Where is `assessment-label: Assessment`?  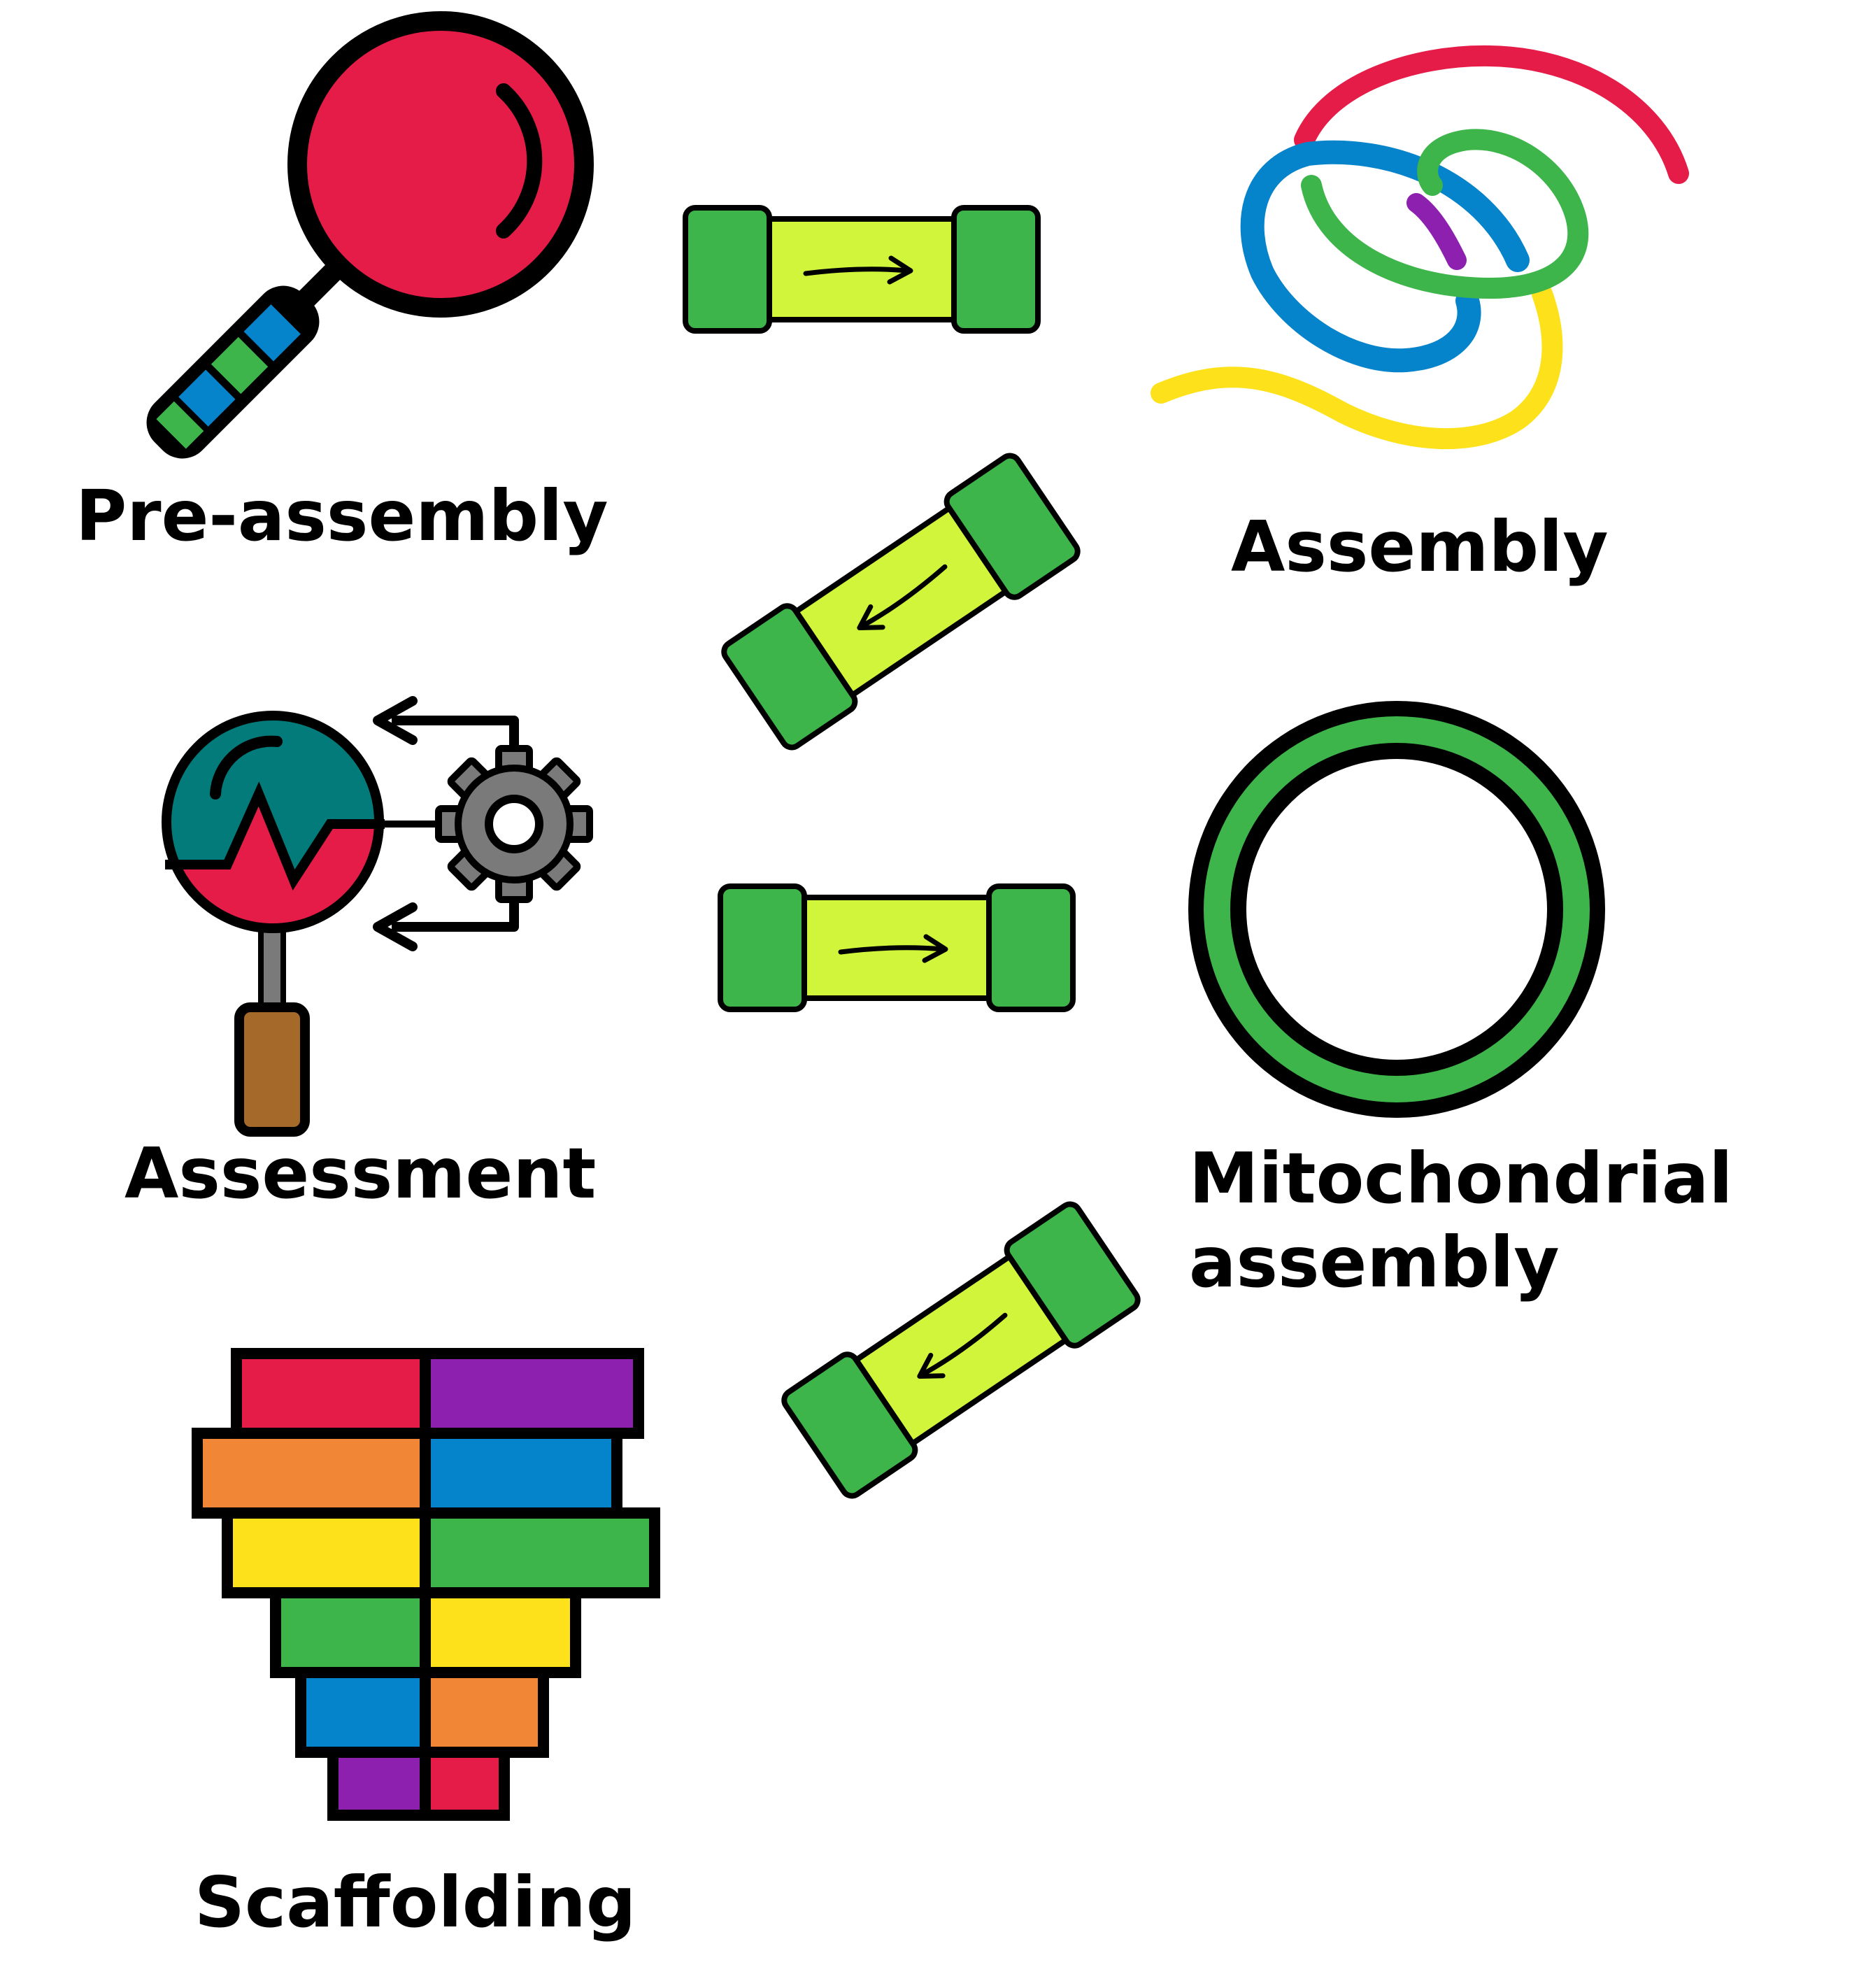
assessment-label: Assessment is located at coordinates (360, 1173).